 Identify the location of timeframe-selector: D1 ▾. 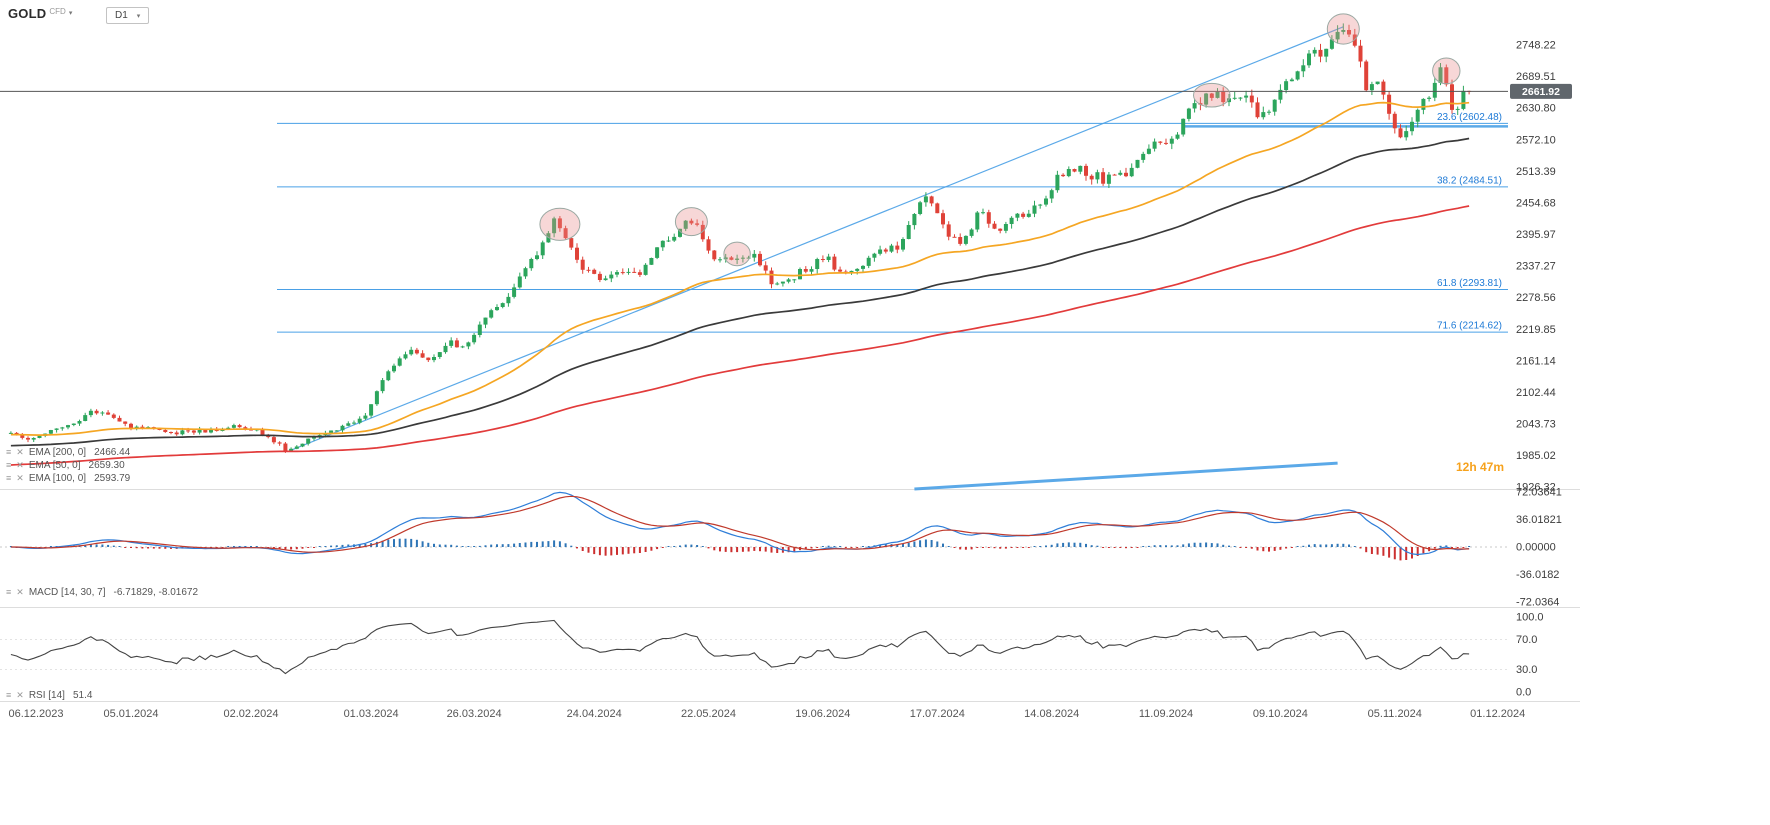
(128, 15).